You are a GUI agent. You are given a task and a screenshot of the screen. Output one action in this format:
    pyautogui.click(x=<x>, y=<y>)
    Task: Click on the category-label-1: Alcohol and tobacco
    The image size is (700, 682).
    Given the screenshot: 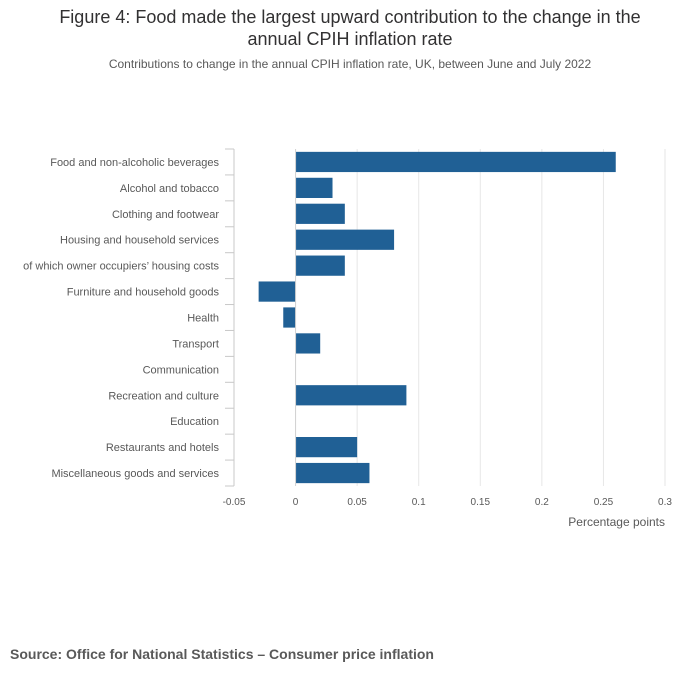 What is the action you would take?
    pyautogui.click(x=169, y=189)
    